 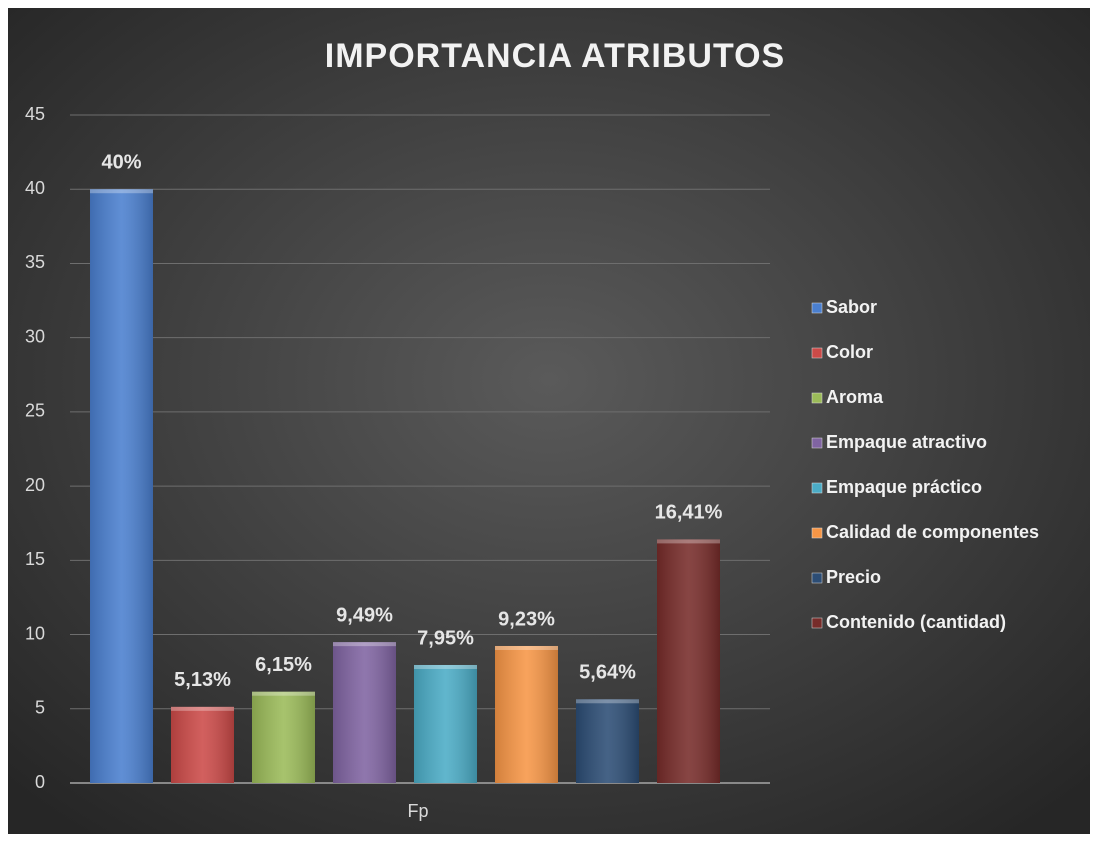 What do you see at coordinates (689, 513) in the screenshot?
I see `value-label: 16,41%` at bounding box center [689, 513].